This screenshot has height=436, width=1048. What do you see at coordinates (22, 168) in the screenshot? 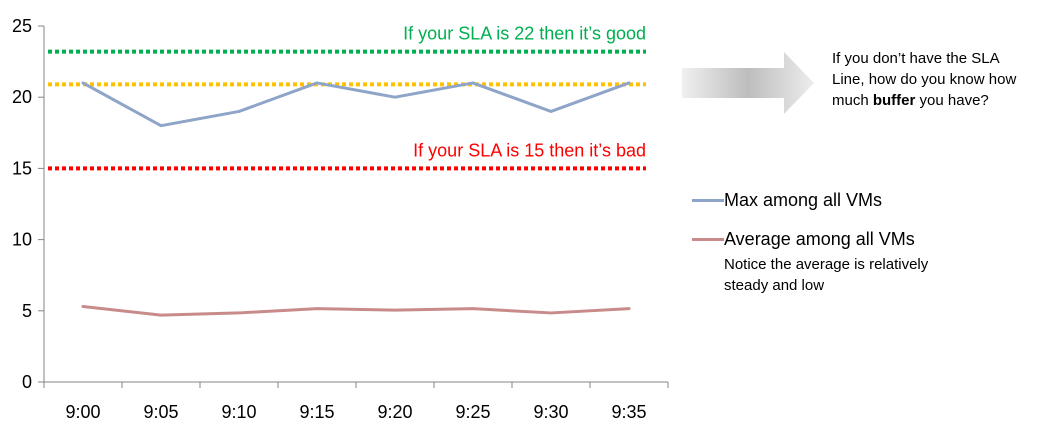
I see `y-tick-label: 15` at bounding box center [22, 168].